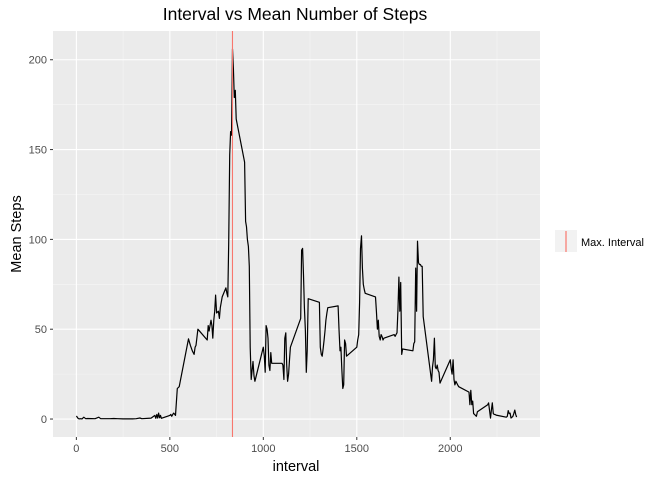 The image size is (672, 480). I want to click on y-axis: 0 50 100 150 200, so click(41, 240).